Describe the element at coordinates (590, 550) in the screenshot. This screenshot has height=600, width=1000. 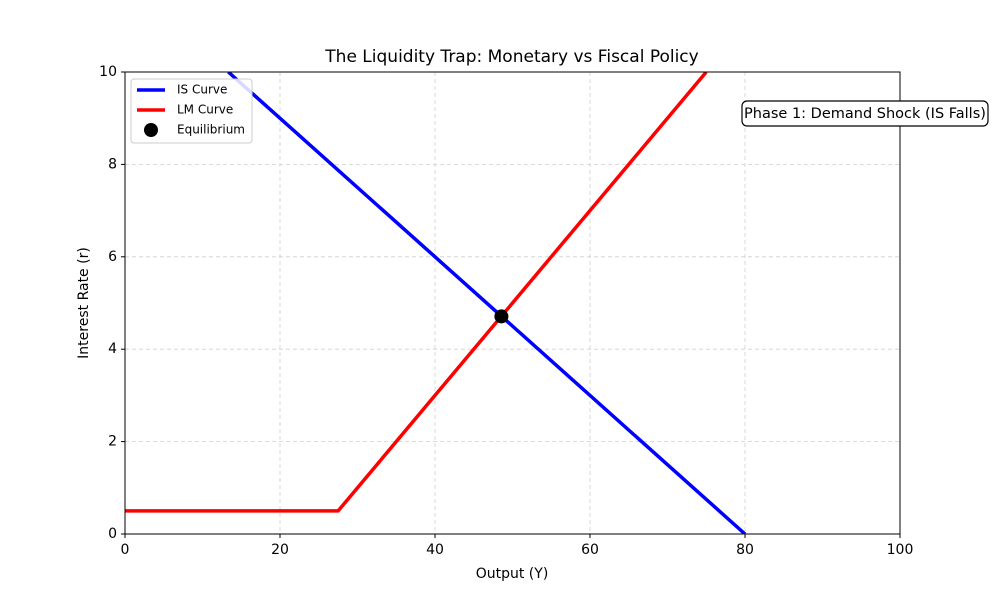
I see `x-tick-label: 60` at that location.